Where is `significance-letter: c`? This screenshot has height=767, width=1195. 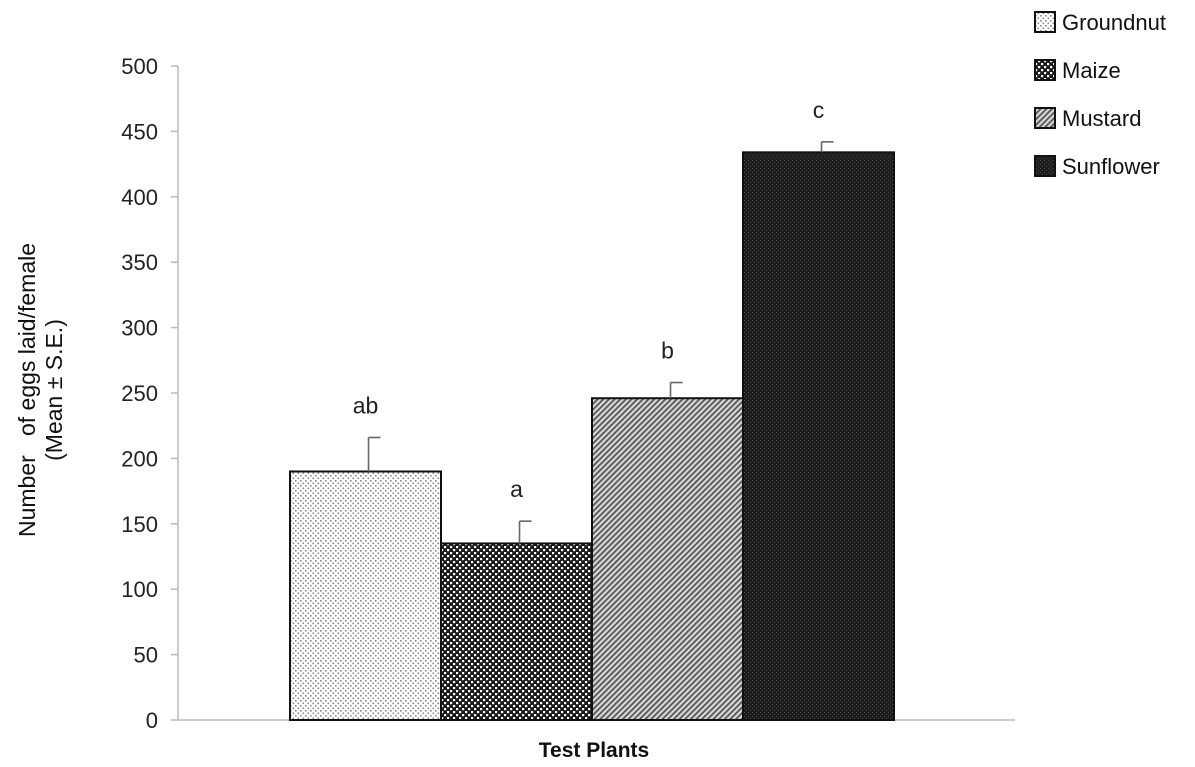 significance-letter: c is located at coordinates (819, 110).